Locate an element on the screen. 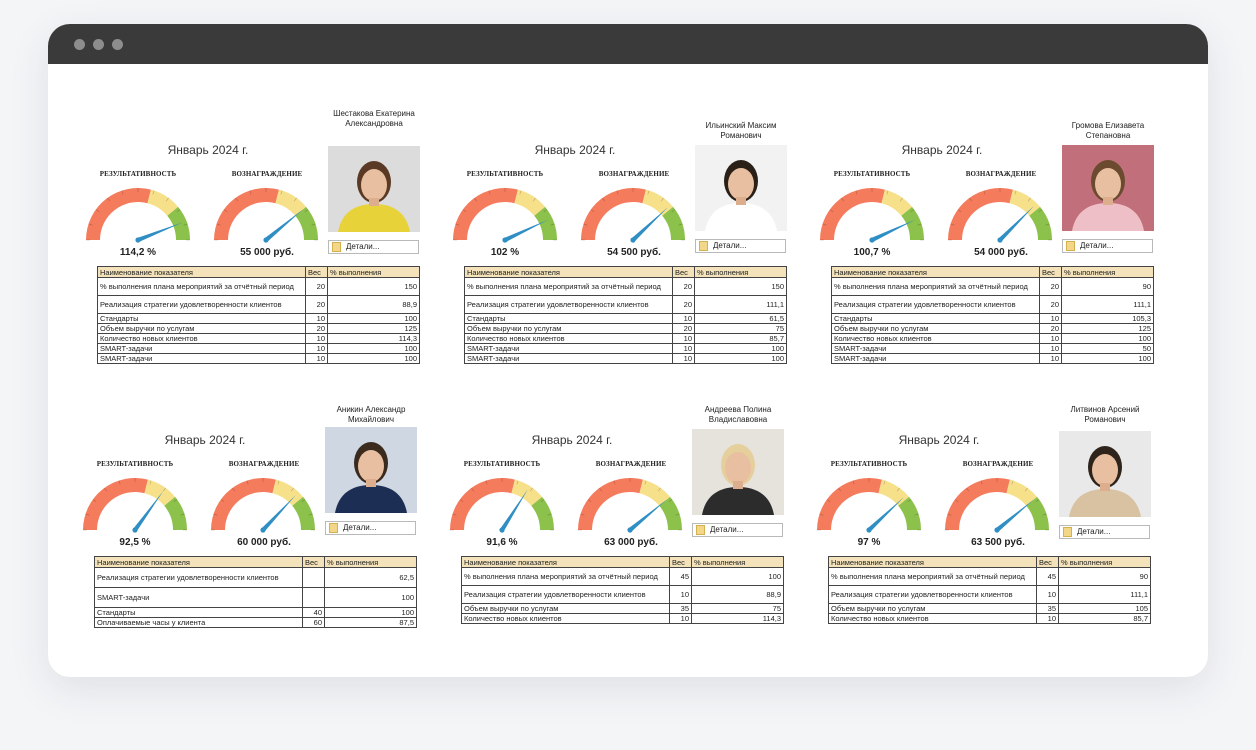 The image size is (1256, 750). employee-name: Ильинский Максим Романович is located at coordinates (741, 130).